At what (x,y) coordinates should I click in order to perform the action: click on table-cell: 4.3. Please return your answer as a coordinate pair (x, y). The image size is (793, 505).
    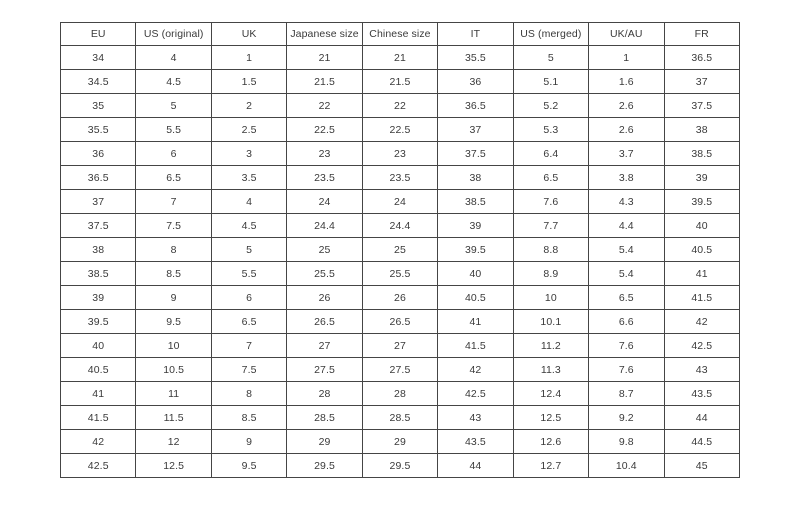
    Looking at the image, I should click on (626, 201).